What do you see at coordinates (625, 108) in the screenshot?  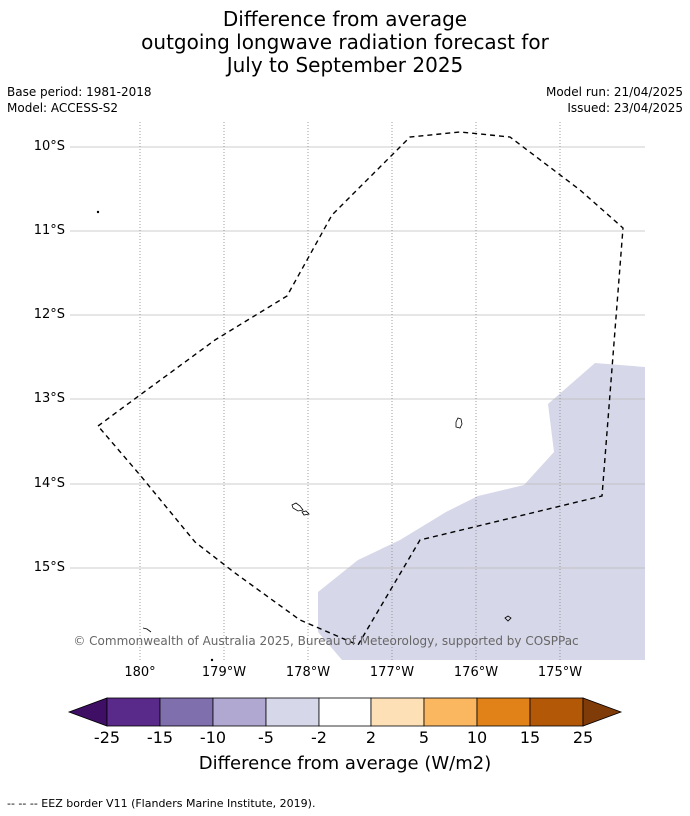 I see `issued-date: Issued: 23/04/2025` at bounding box center [625, 108].